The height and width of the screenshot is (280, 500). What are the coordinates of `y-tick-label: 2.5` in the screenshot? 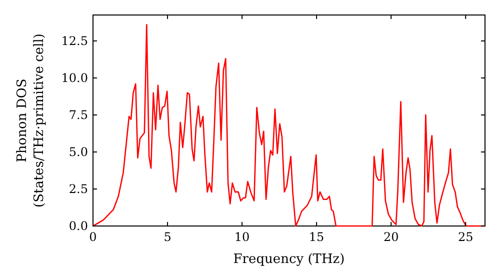 It's located at (78, 189).